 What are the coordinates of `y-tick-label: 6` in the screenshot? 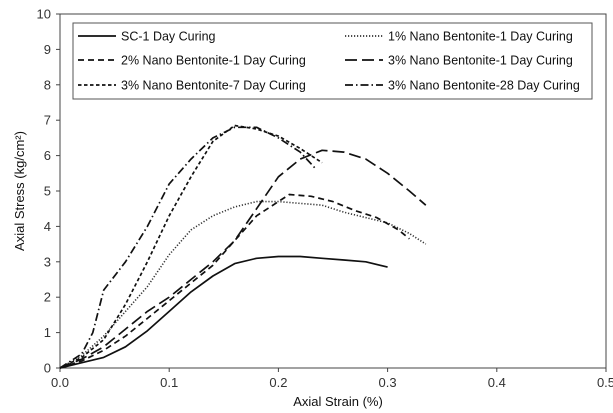 It's located at (47, 155).